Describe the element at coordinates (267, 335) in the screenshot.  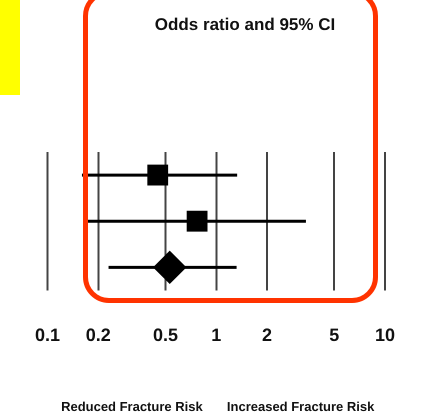
I see `x-tick-label: 2` at that location.